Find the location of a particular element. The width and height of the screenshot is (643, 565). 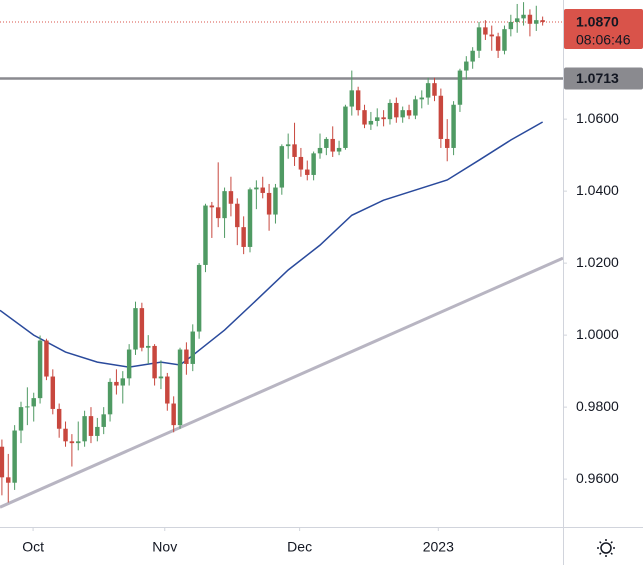

x-tick-label: 2023 is located at coordinates (438, 547).